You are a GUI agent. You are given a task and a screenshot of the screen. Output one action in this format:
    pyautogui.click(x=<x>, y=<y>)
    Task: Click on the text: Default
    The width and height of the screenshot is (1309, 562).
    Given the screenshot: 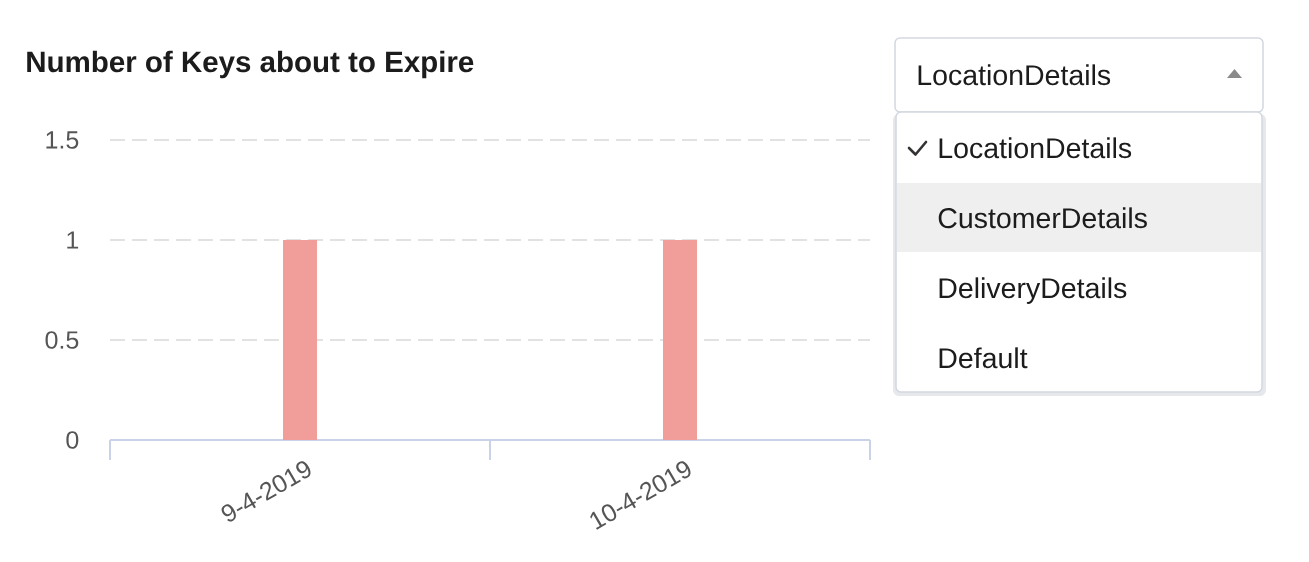 What is the action you would take?
    pyautogui.click(x=983, y=358)
    